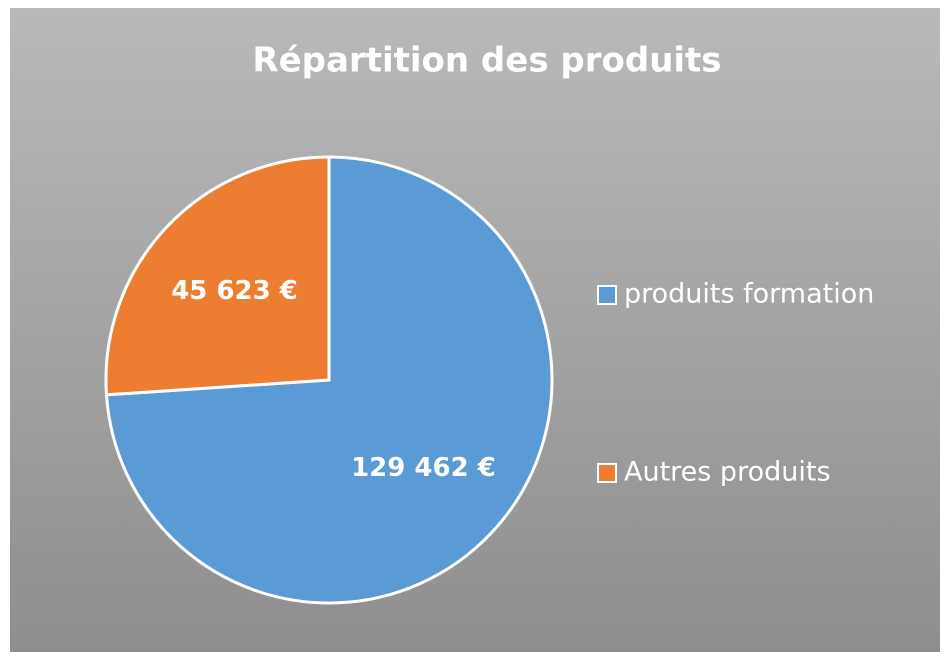 Image resolution: width=950 pixels, height=666 pixels. I want to click on pie-slice, so click(217, 276).